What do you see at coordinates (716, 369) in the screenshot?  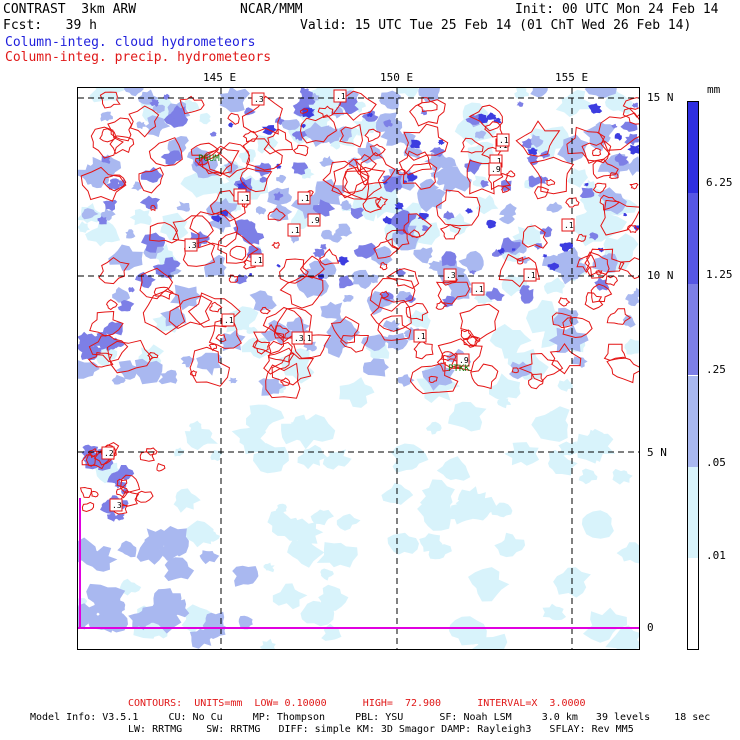 I see `legend-level-0-25: .25` at bounding box center [716, 369].